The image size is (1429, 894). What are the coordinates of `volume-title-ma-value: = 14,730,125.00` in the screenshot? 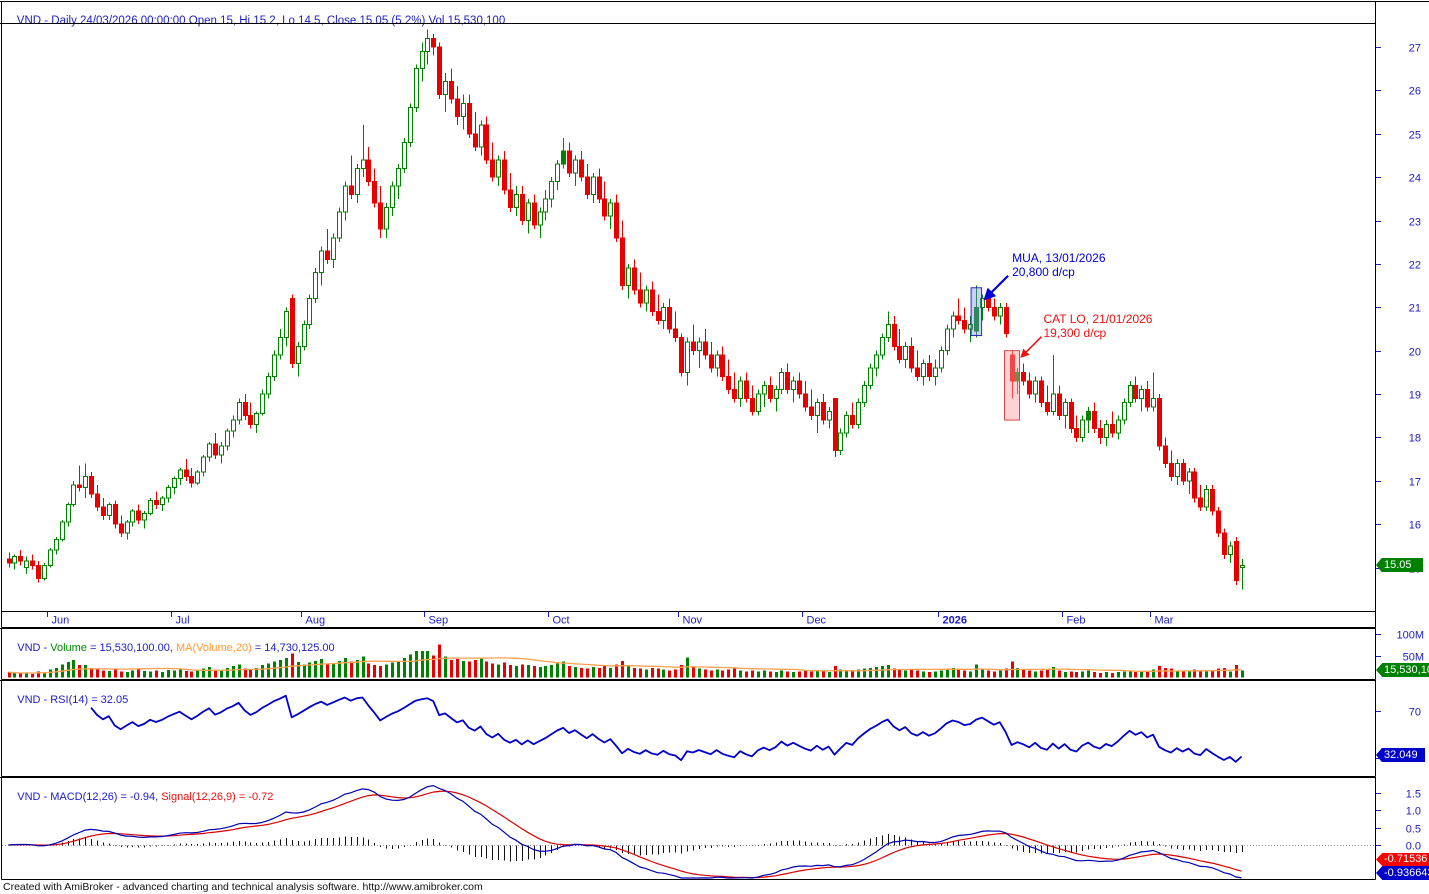 It's located at (293, 648).